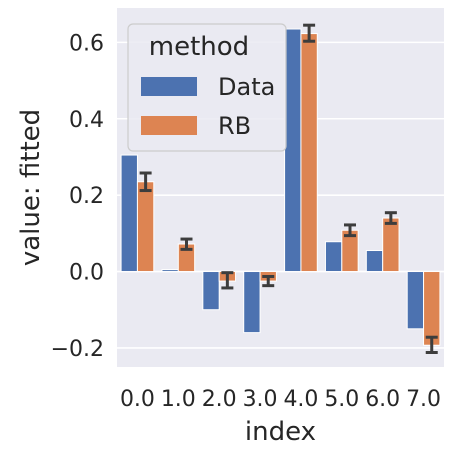  What do you see at coordinates (169, 86) in the screenshot?
I see `legend-swatch-data` at bounding box center [169, 86].